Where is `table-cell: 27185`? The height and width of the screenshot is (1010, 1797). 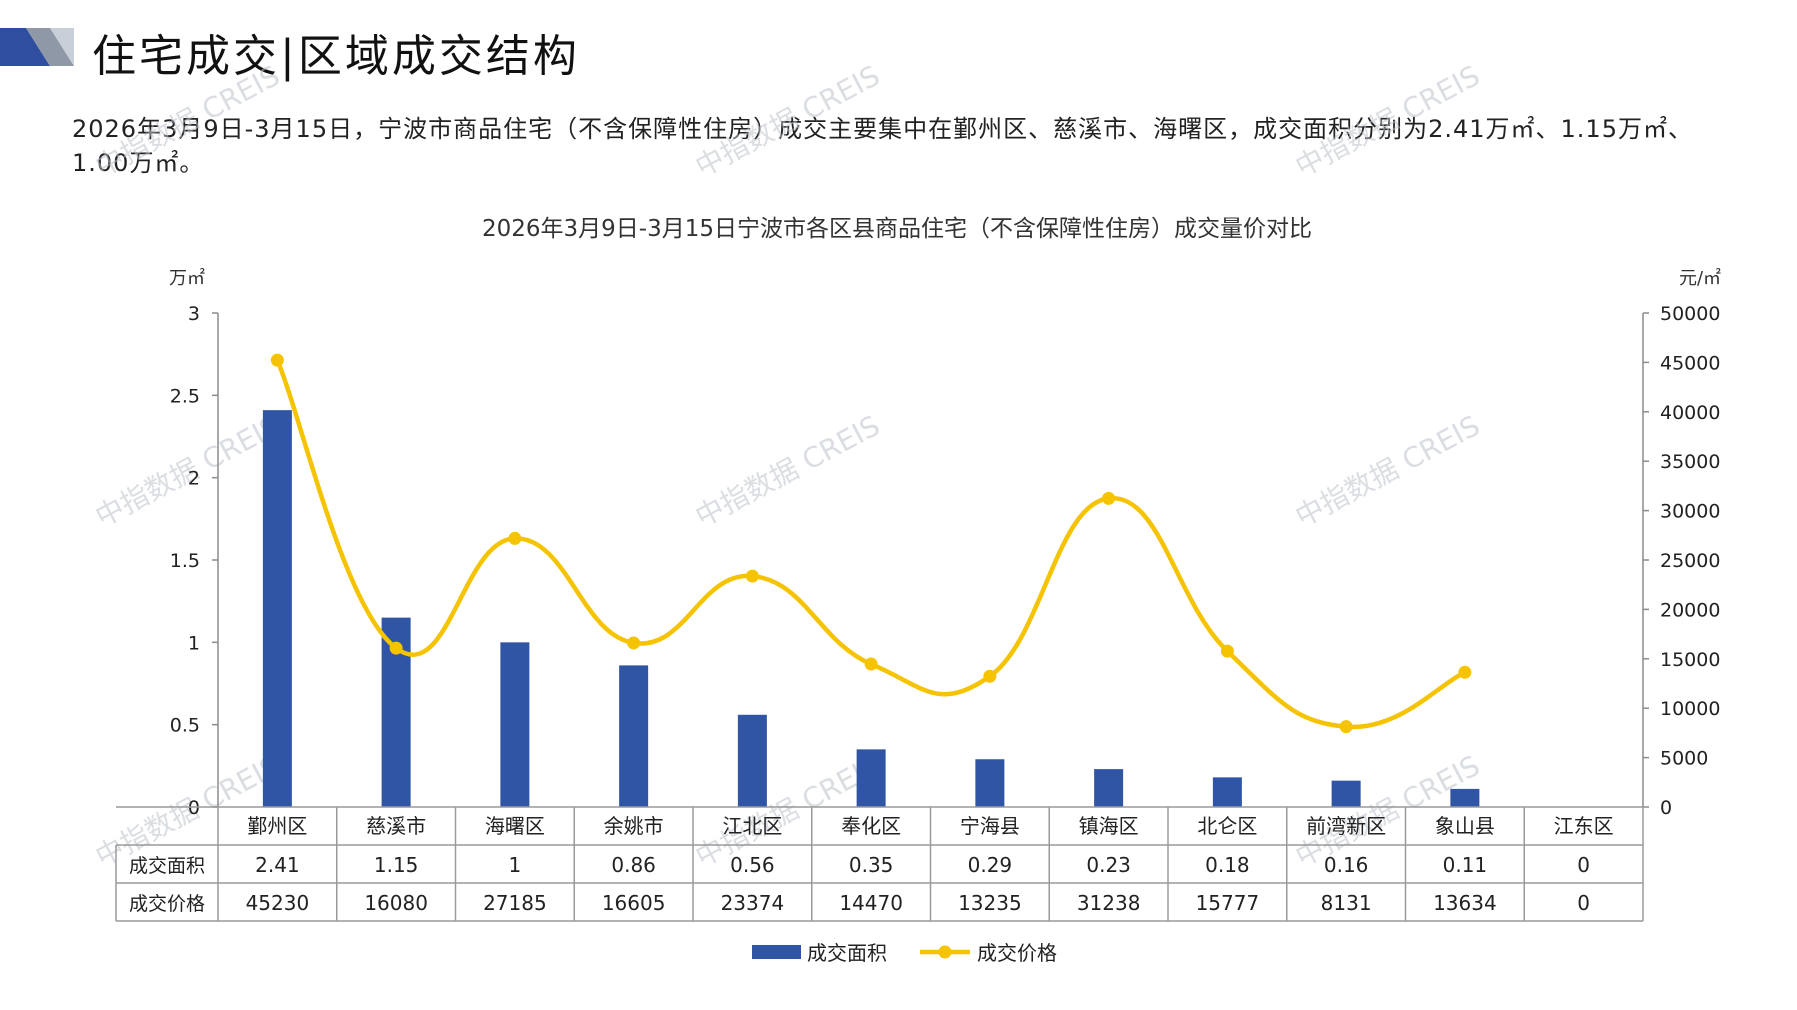
table-cell: 27185 is located at coordinates (515, 903).